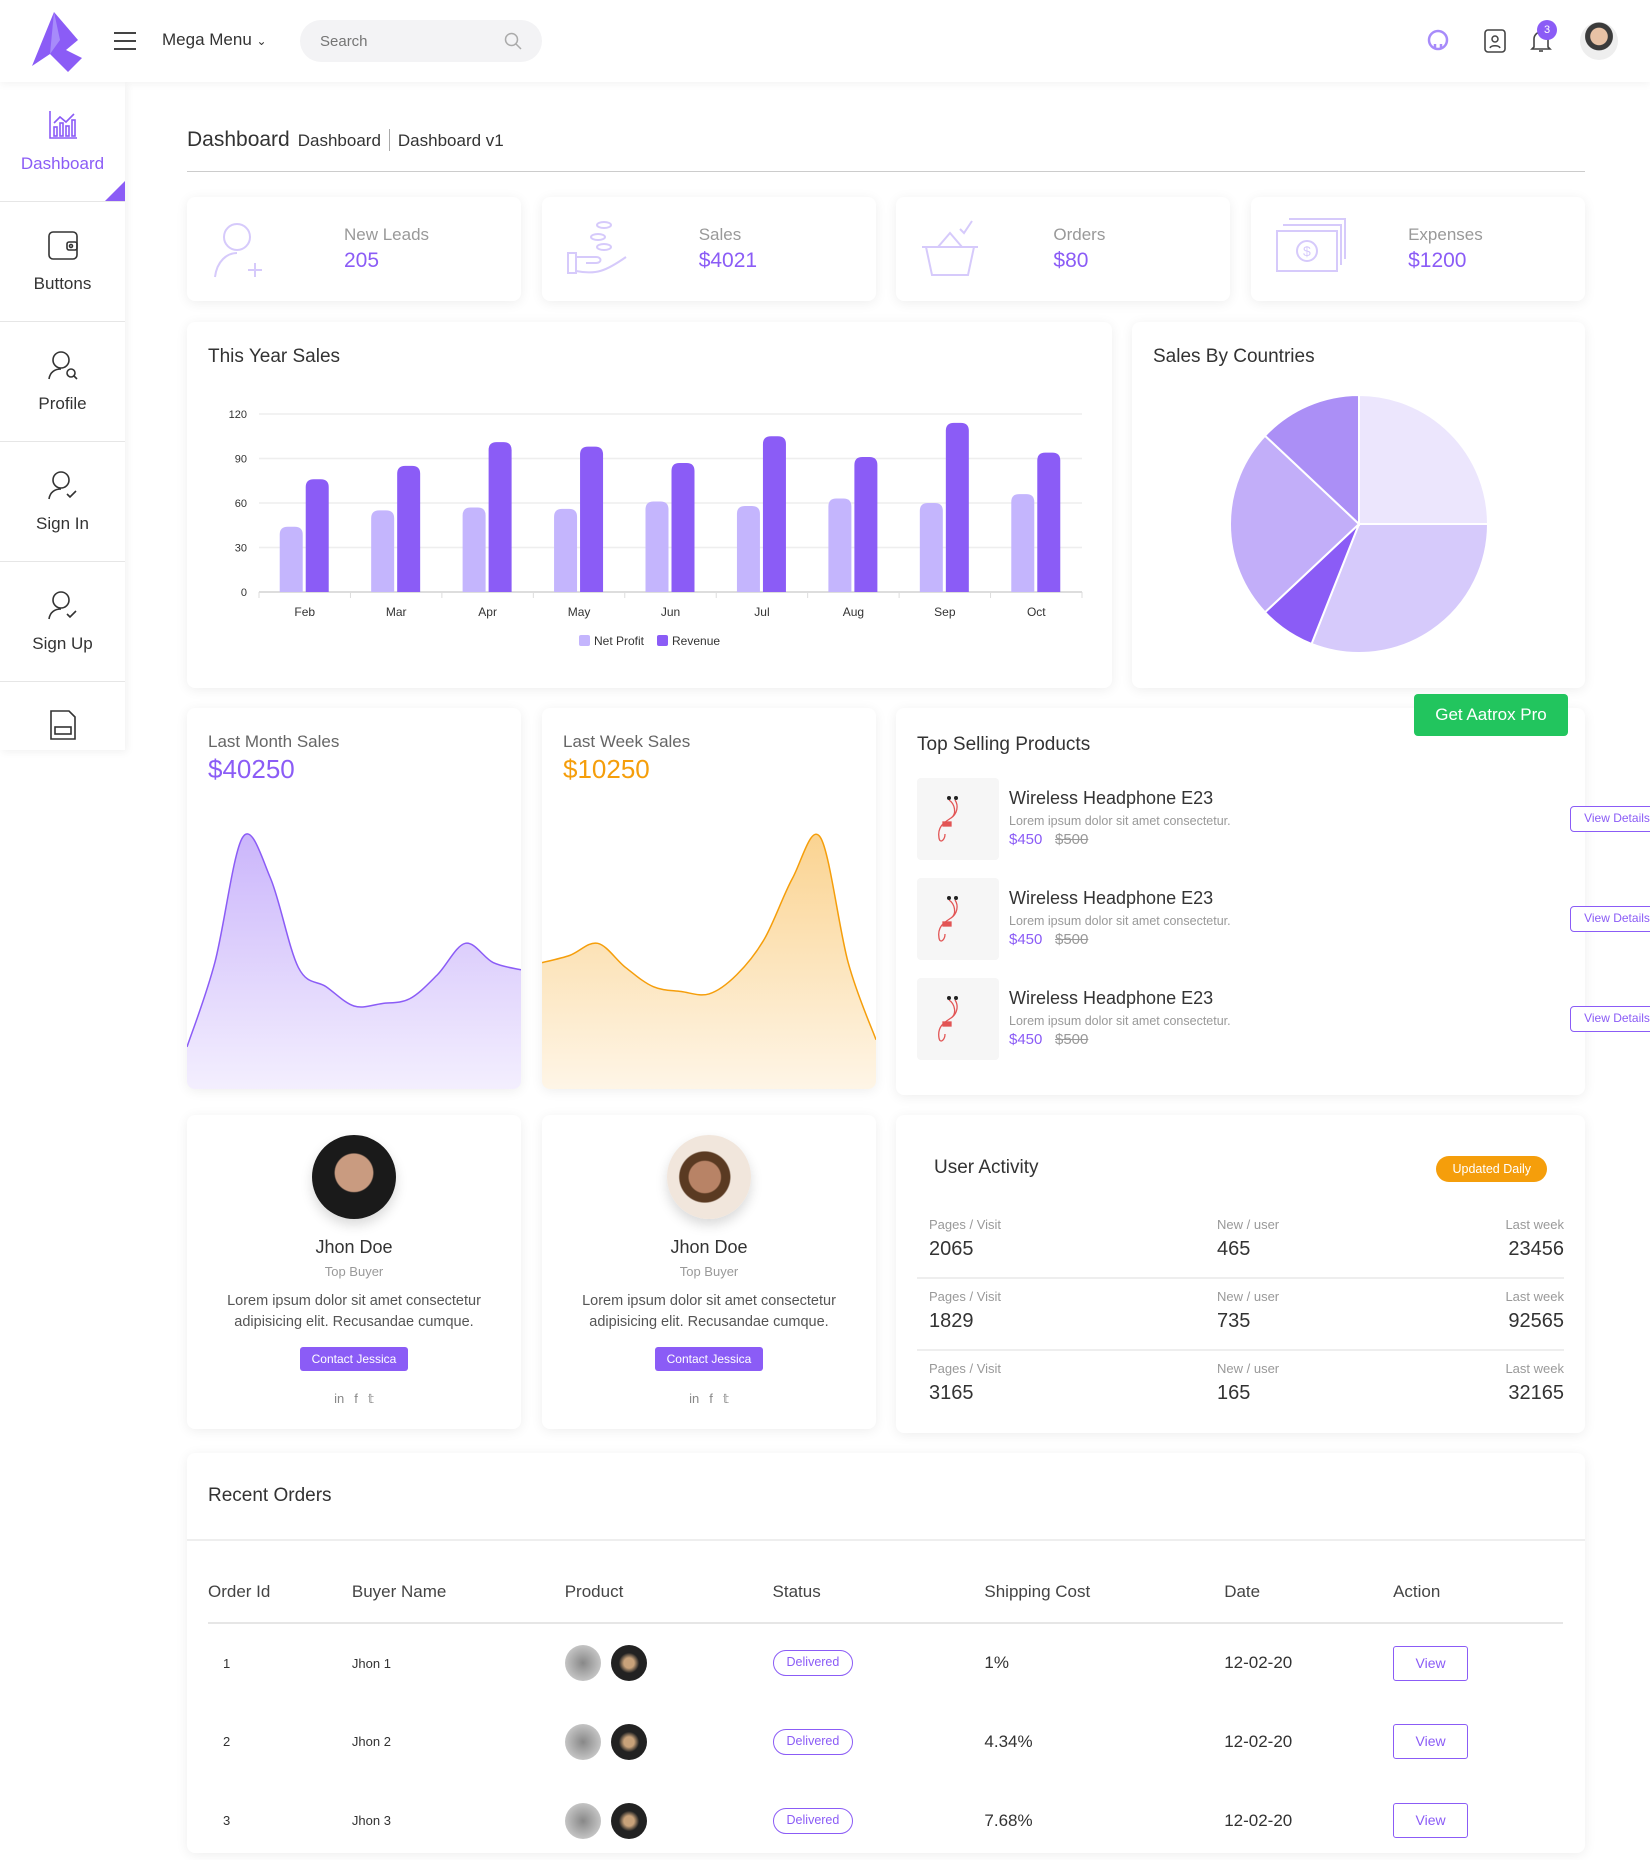 The width and height of the screenshot is (1650, 1860). Describe the element at coordinates (63, 247) in the screenshot. I see `wallet-icon` at that location.